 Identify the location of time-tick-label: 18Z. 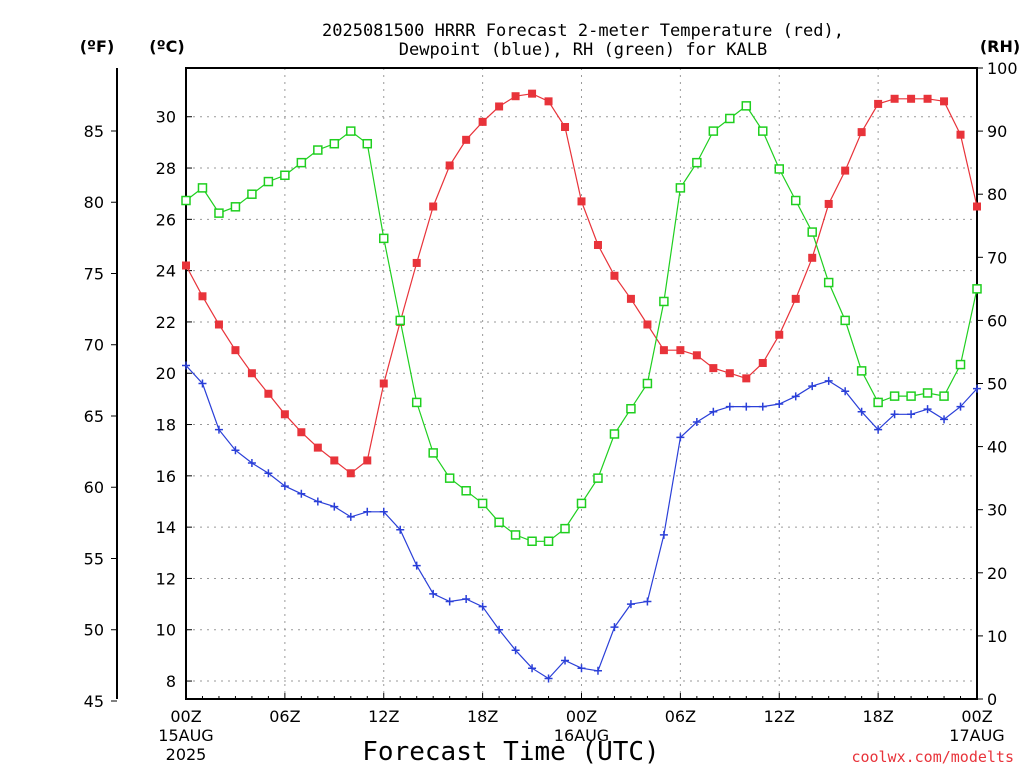
(877, 716).